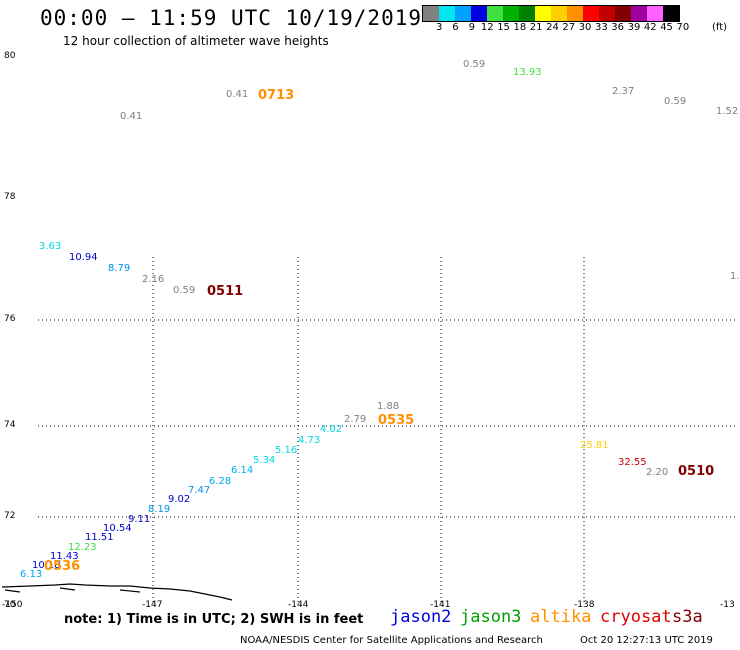 This screenshot has height=650, width=740. Describe the element at coordinates (735, 276) in the screenshot. I see `wave-height-value: 1.` at that location.